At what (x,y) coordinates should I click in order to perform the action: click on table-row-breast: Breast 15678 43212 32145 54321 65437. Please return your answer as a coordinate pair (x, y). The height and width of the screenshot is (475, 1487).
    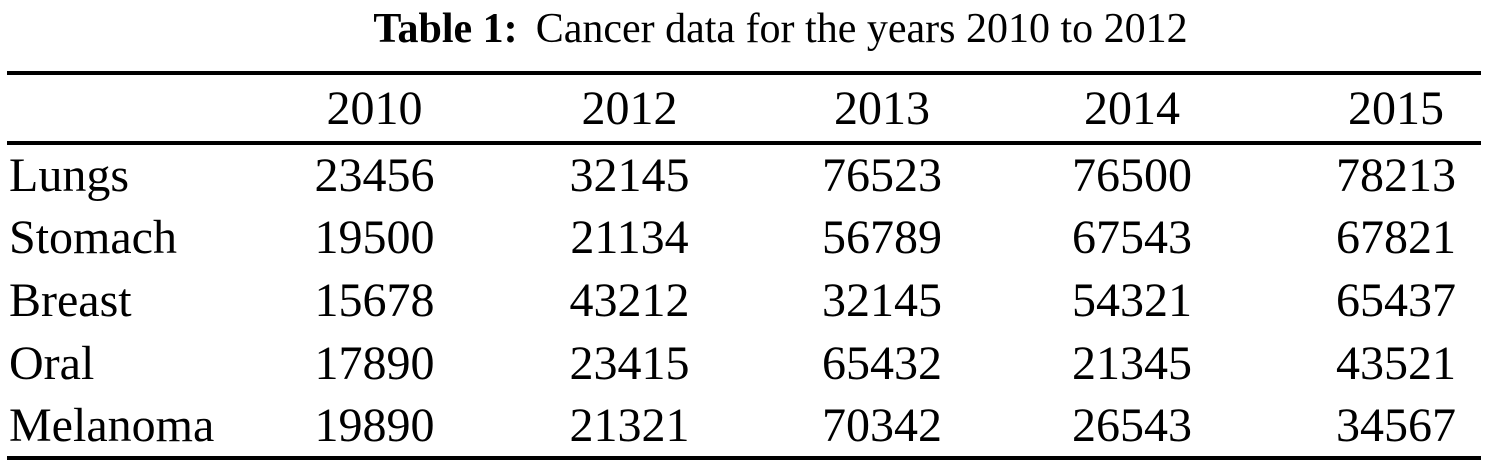
    Looking at the image, I should click on (744, 300).